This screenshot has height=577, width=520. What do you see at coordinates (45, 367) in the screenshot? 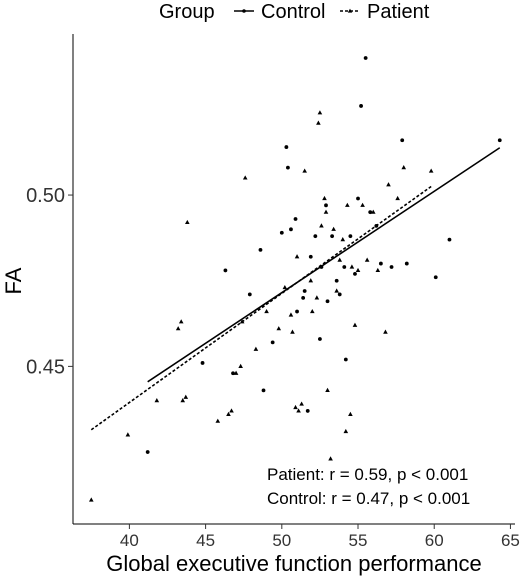
I see `y-tick-label: 0.45` at bounding box center [45, 367].